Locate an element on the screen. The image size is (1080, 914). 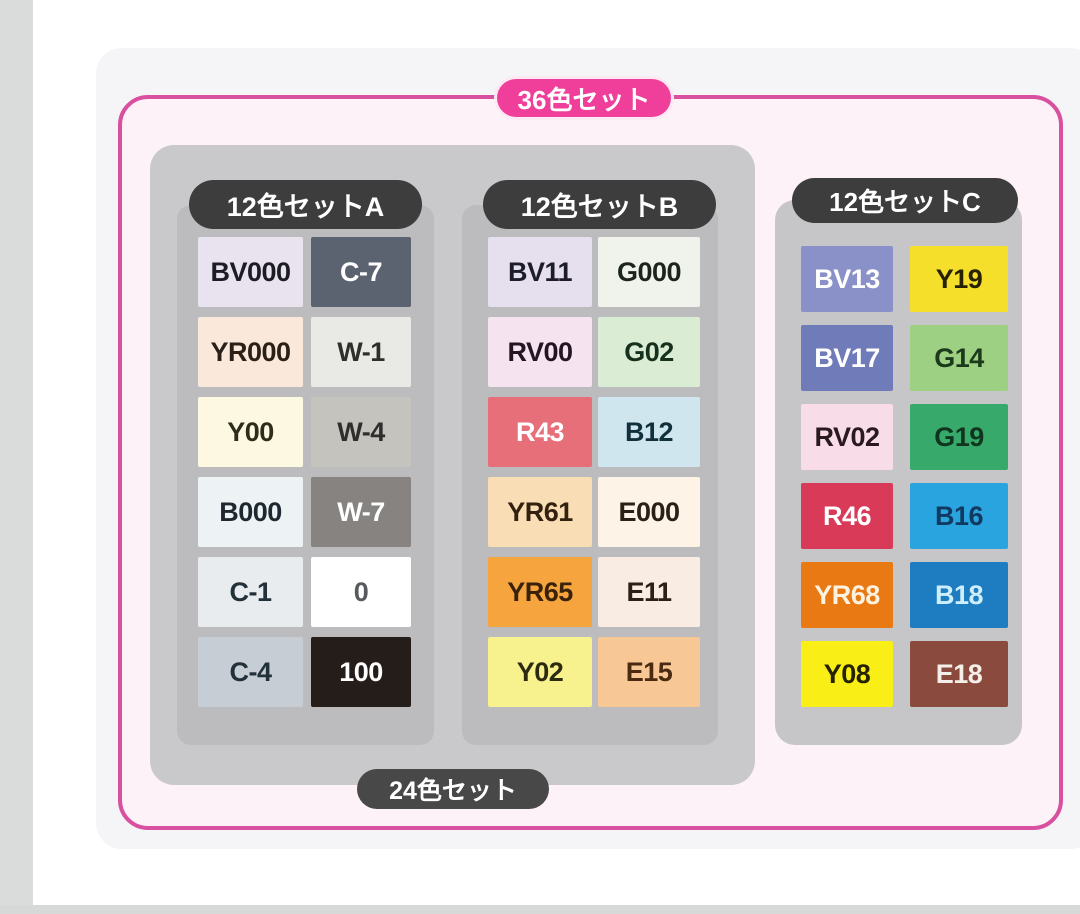
swatch-C-7: C-7 is located at coordinates (361, 272).